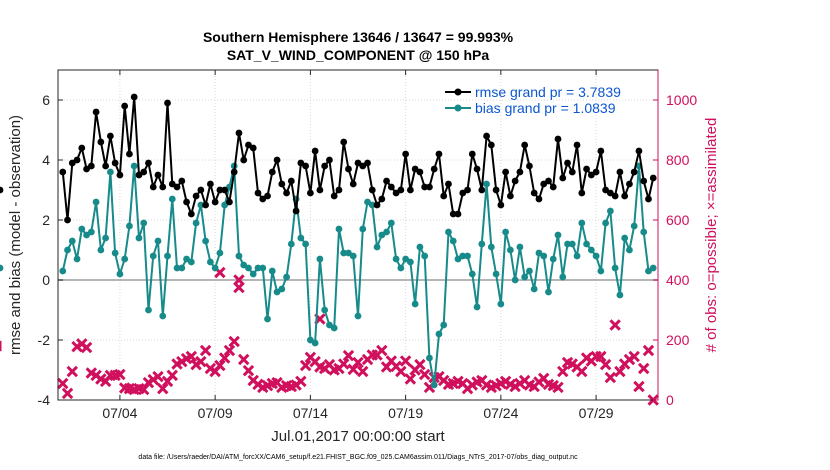 The width and height of the screenshot is (830, 470). I want to click on y-right-tick-label: 0, so click(670, 400).